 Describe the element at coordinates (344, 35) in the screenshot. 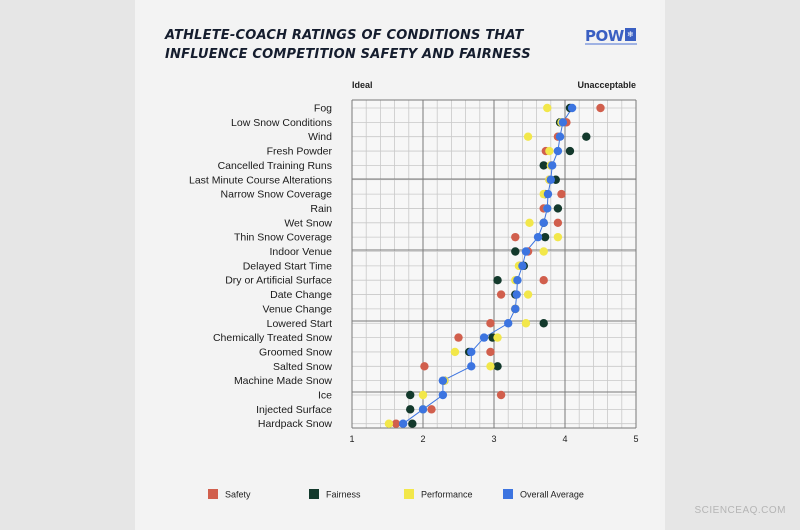

I see `title-line-1: ATHLETE-COACH RATINGS OF CONDITIONS THAT` at that location.